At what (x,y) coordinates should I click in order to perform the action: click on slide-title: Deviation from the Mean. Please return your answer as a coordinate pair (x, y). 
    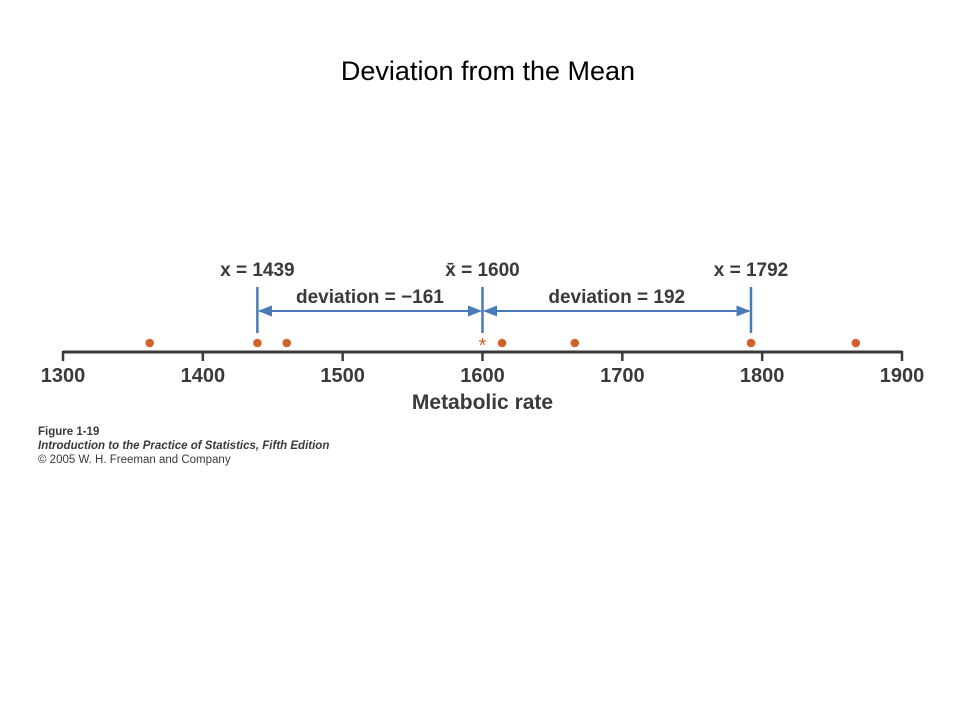
    Looking at the image, I should click on (488, 71).